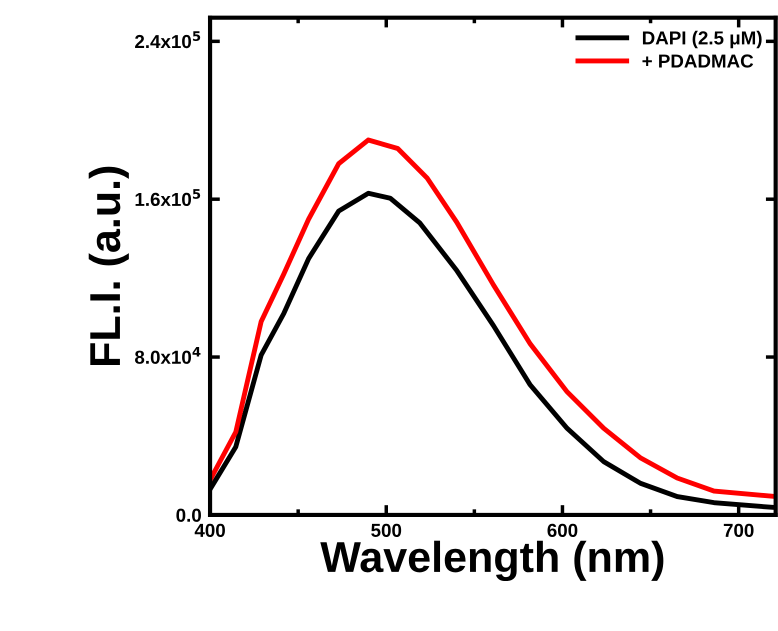 The image size is (778, 631). Describe the element at coordinates (698, 61) in the screenshot. I see `legend-label: + PDADMAC` at that location.